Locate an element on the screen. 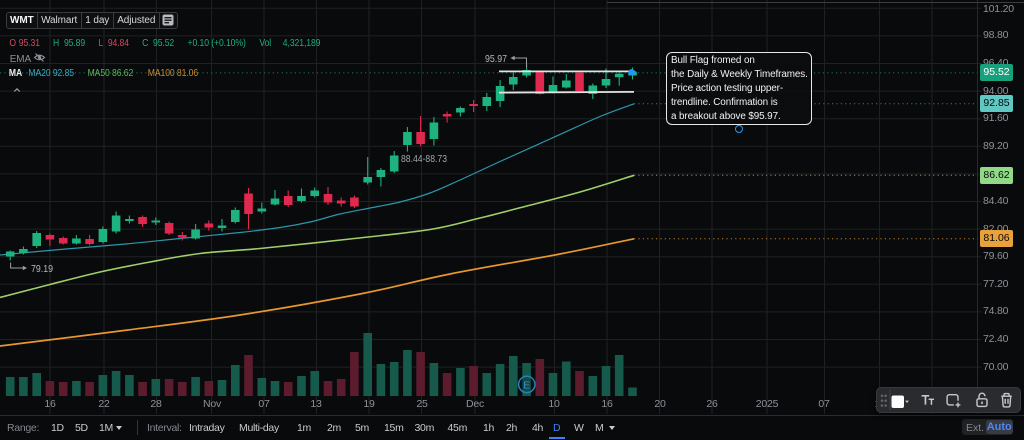 The width and height of the screenshot is (1024, 440). svg-text: 95.97 is located at coordinates (496, 59).